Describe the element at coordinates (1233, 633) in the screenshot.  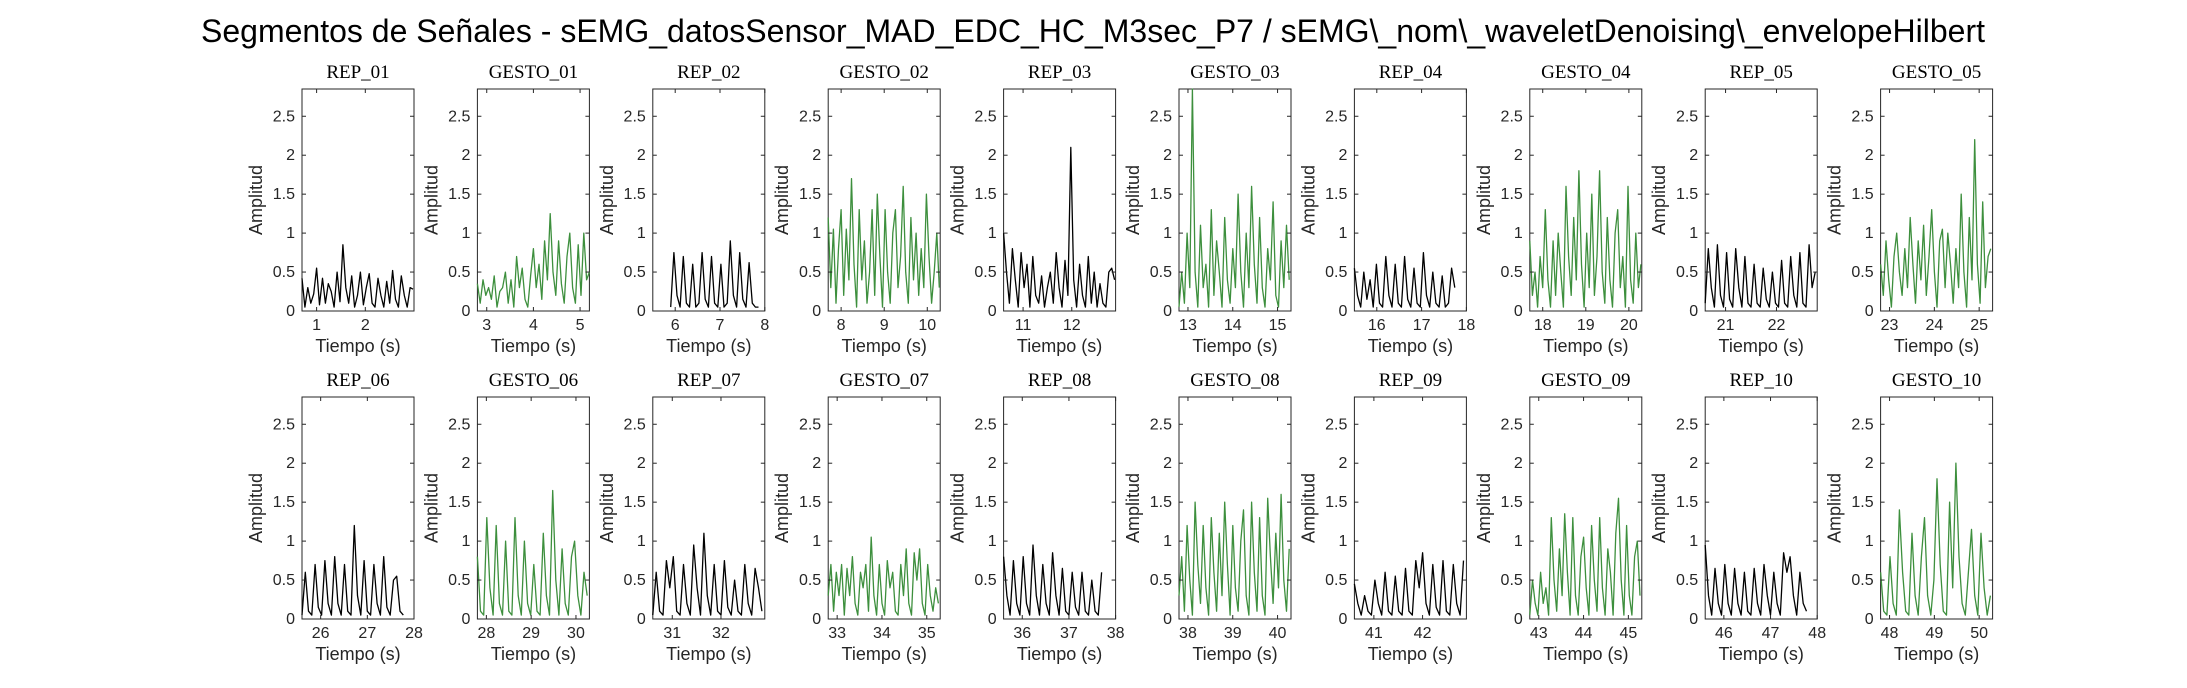
I see `x-tick-label: 39` at that location.